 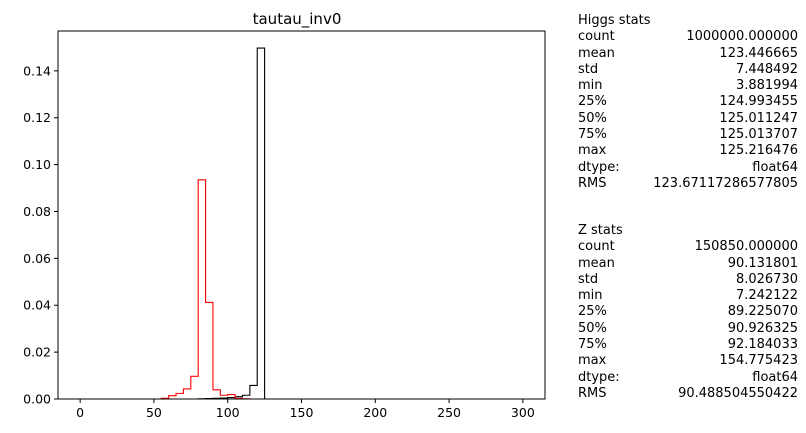 What do you see at coordinates (37, 352) in the screenshot?
I see `y-tick-label: 0.02` at bounding box center [37, 352].